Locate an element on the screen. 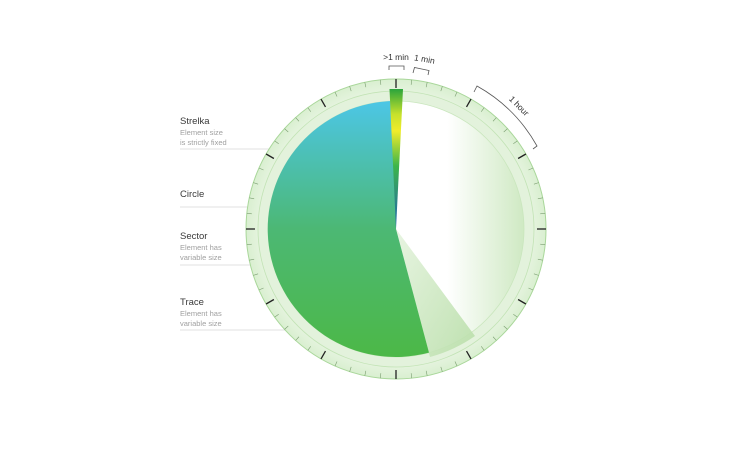  sector-desc-line2: variable size is located at coordinates (201, 257).